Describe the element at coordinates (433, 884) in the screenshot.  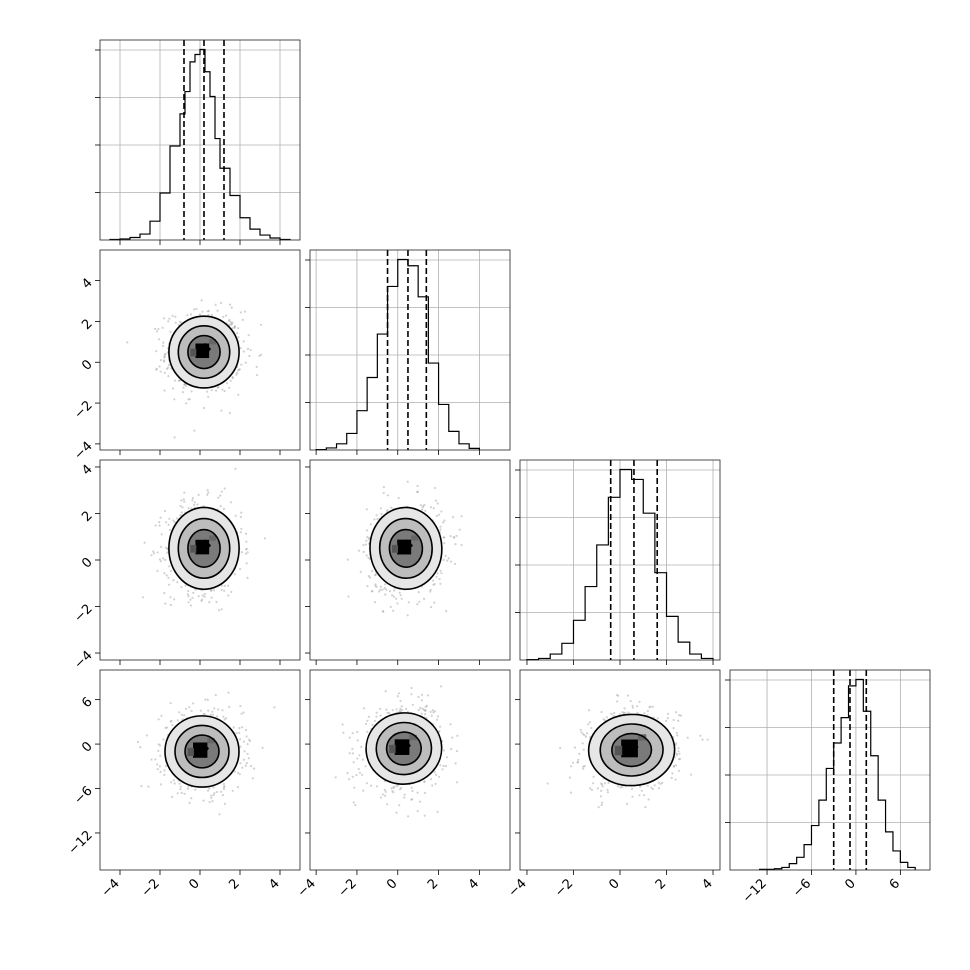
I see `x-tick-label: 2` at that location.